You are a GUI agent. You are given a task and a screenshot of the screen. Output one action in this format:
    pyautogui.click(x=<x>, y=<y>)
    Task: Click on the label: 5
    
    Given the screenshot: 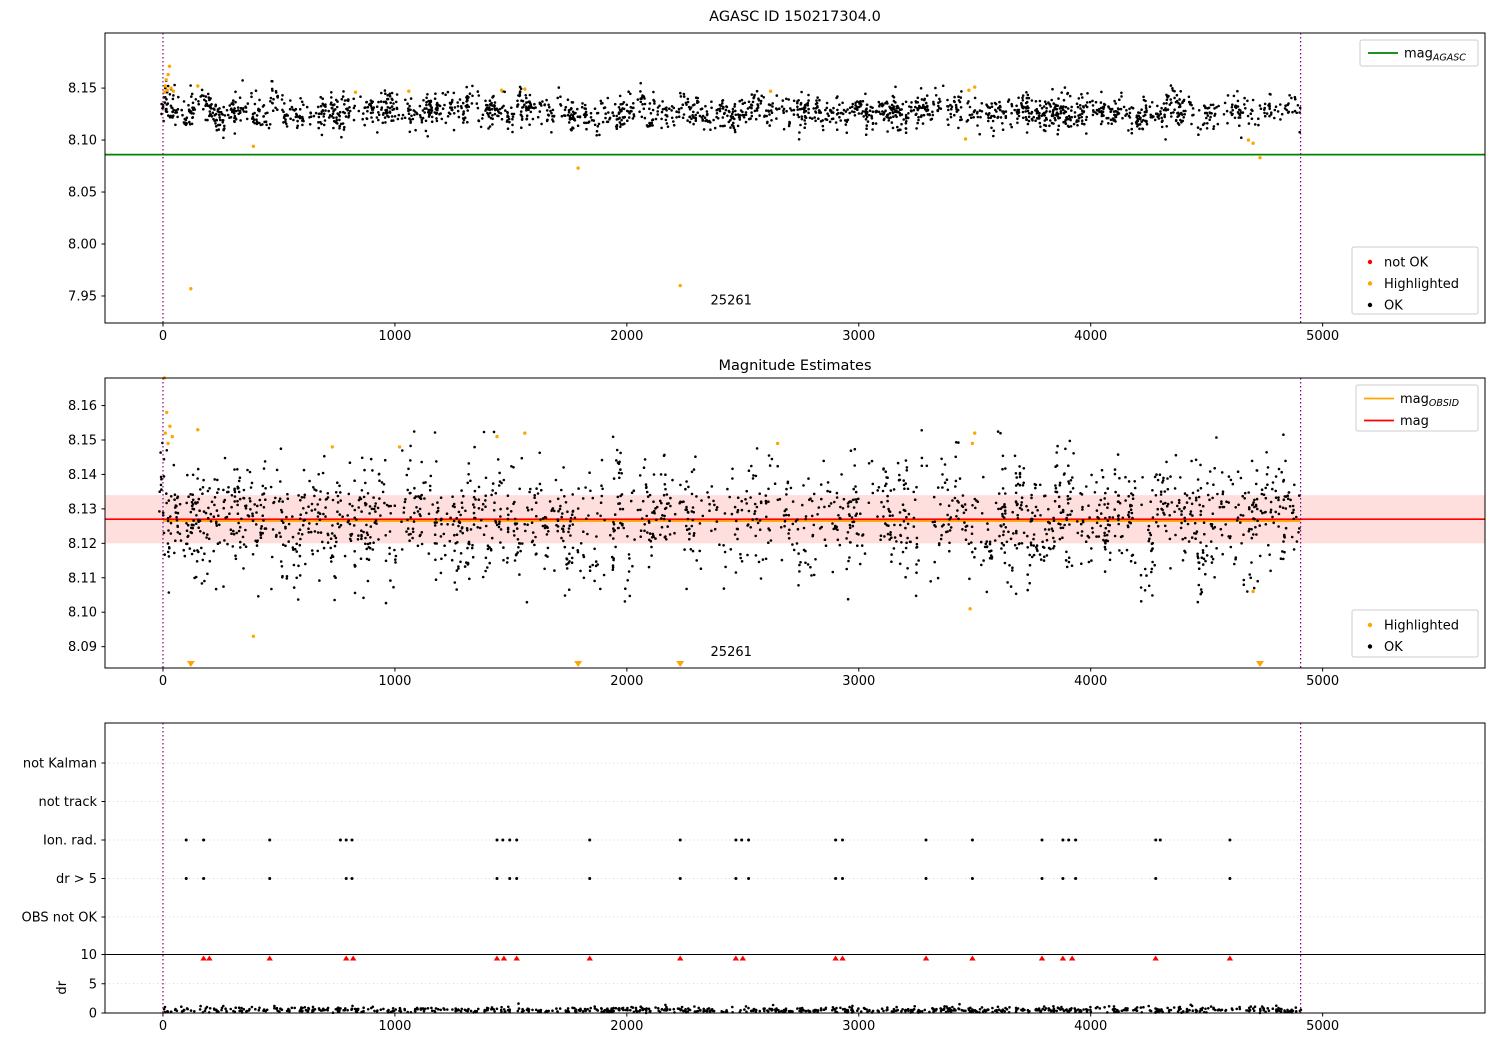 What is the action you would take?
    pyautogui.click(x=93, y=984)
    